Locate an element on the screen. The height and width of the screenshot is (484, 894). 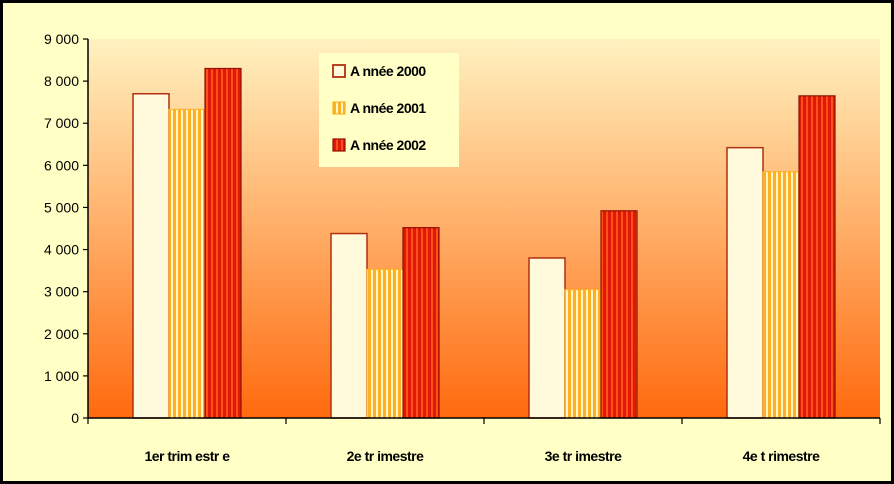
y-tick-label: 2 000 is located at coordinates (61, 334).